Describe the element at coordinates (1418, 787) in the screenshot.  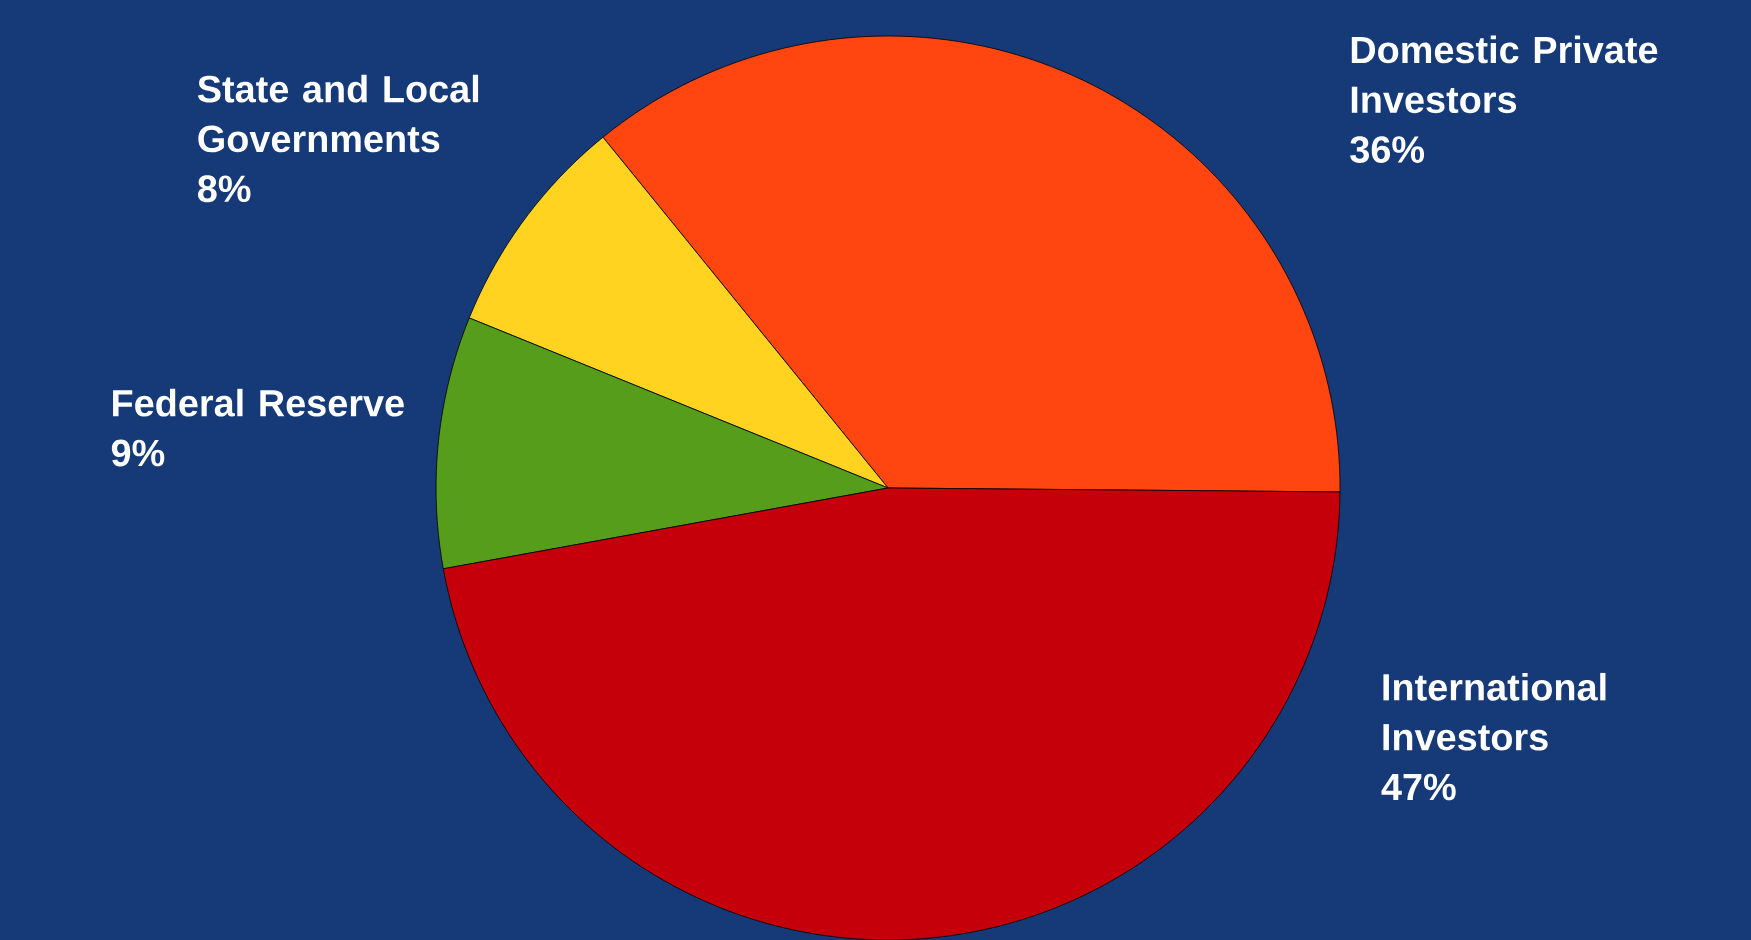
I see `data-label: 47%` at that location.